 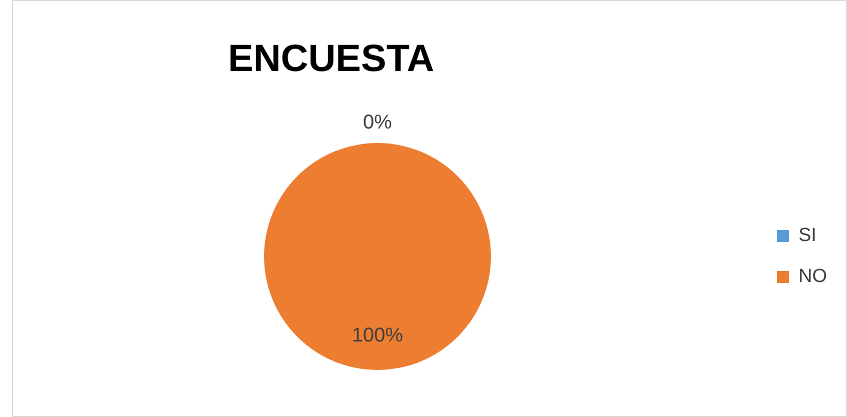 I want to click on legend-label: SI, so click(x=807, y=235).